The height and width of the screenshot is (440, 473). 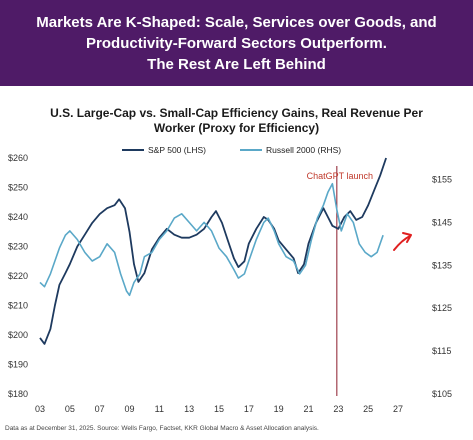 I want to click on x-tick-label: 27, so click(x=398, y=409).